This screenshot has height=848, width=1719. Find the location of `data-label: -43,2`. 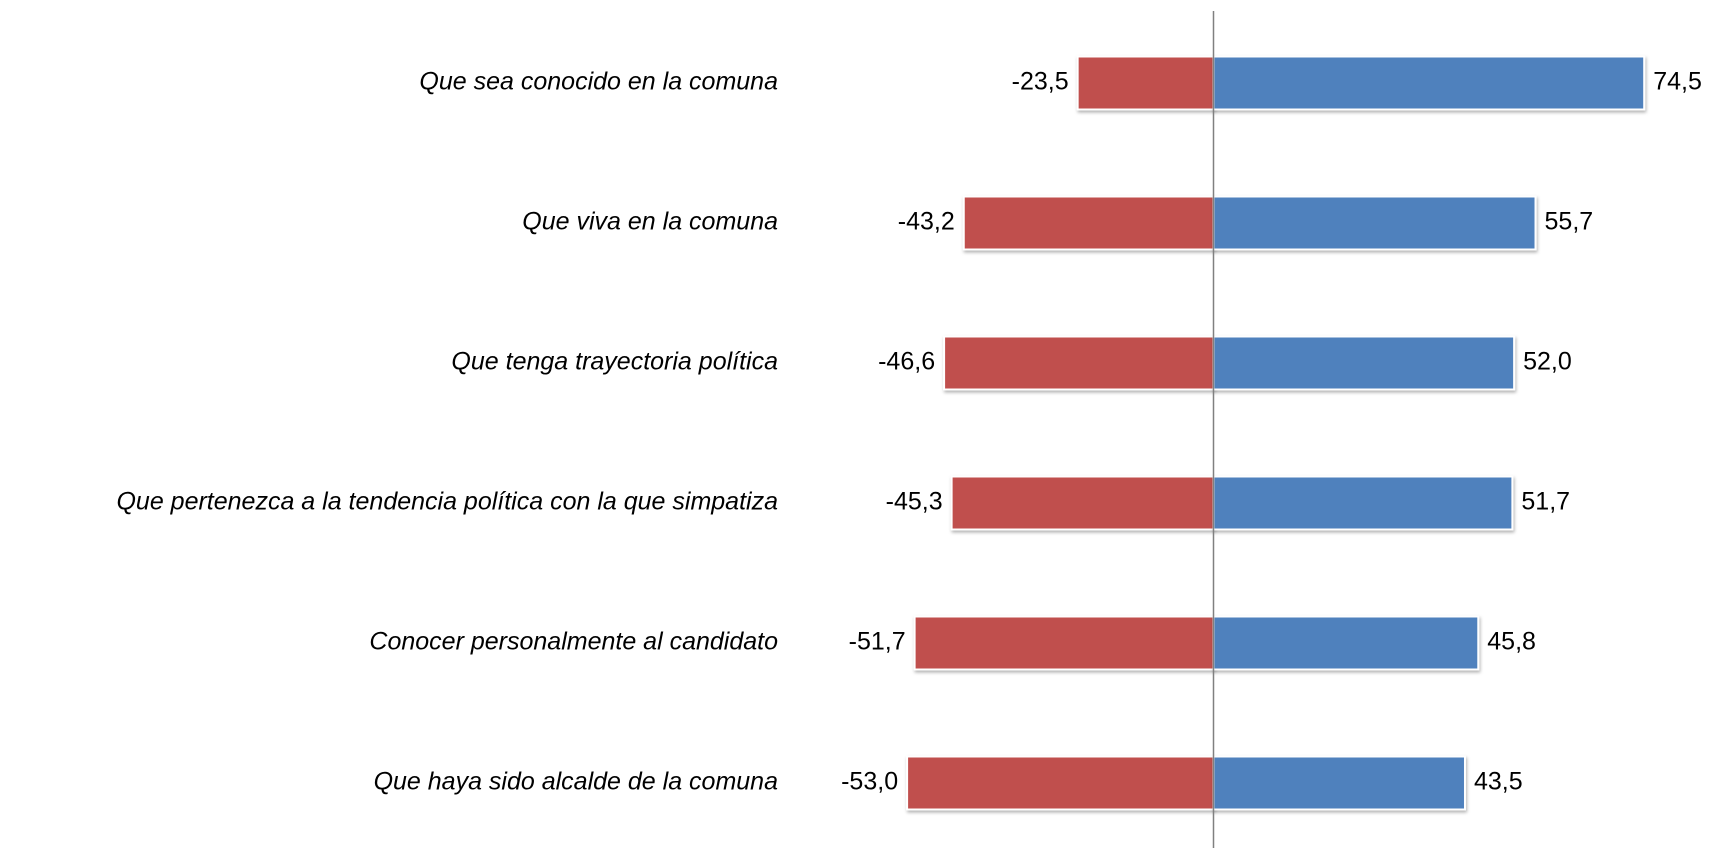

data-label: -43,2 is located at coordinates (926, 222).